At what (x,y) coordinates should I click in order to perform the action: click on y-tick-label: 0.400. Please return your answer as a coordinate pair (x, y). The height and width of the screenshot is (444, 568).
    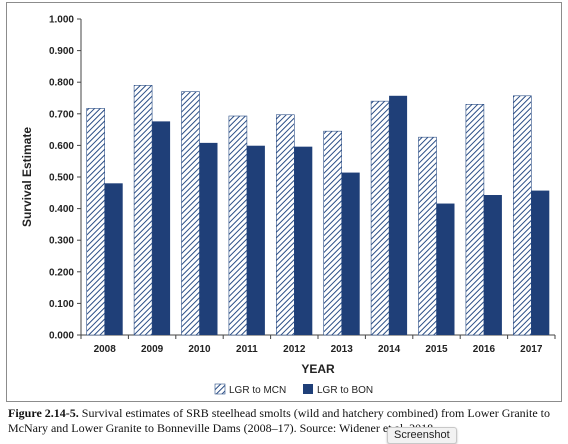
    Looking at the image, I should click on (61, 209).